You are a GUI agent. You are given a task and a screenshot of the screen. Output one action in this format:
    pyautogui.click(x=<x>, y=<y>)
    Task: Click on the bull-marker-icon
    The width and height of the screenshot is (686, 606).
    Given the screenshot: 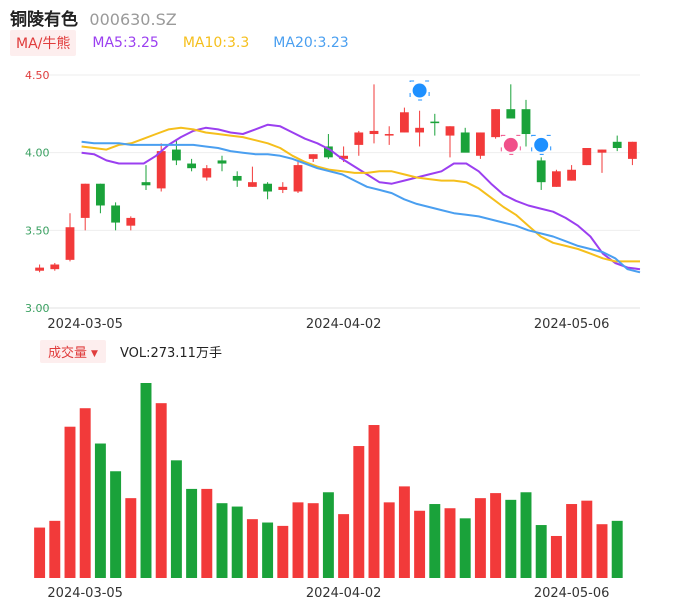 What is the action you would take?
    pyautogui.click(x=510, y=144)
    